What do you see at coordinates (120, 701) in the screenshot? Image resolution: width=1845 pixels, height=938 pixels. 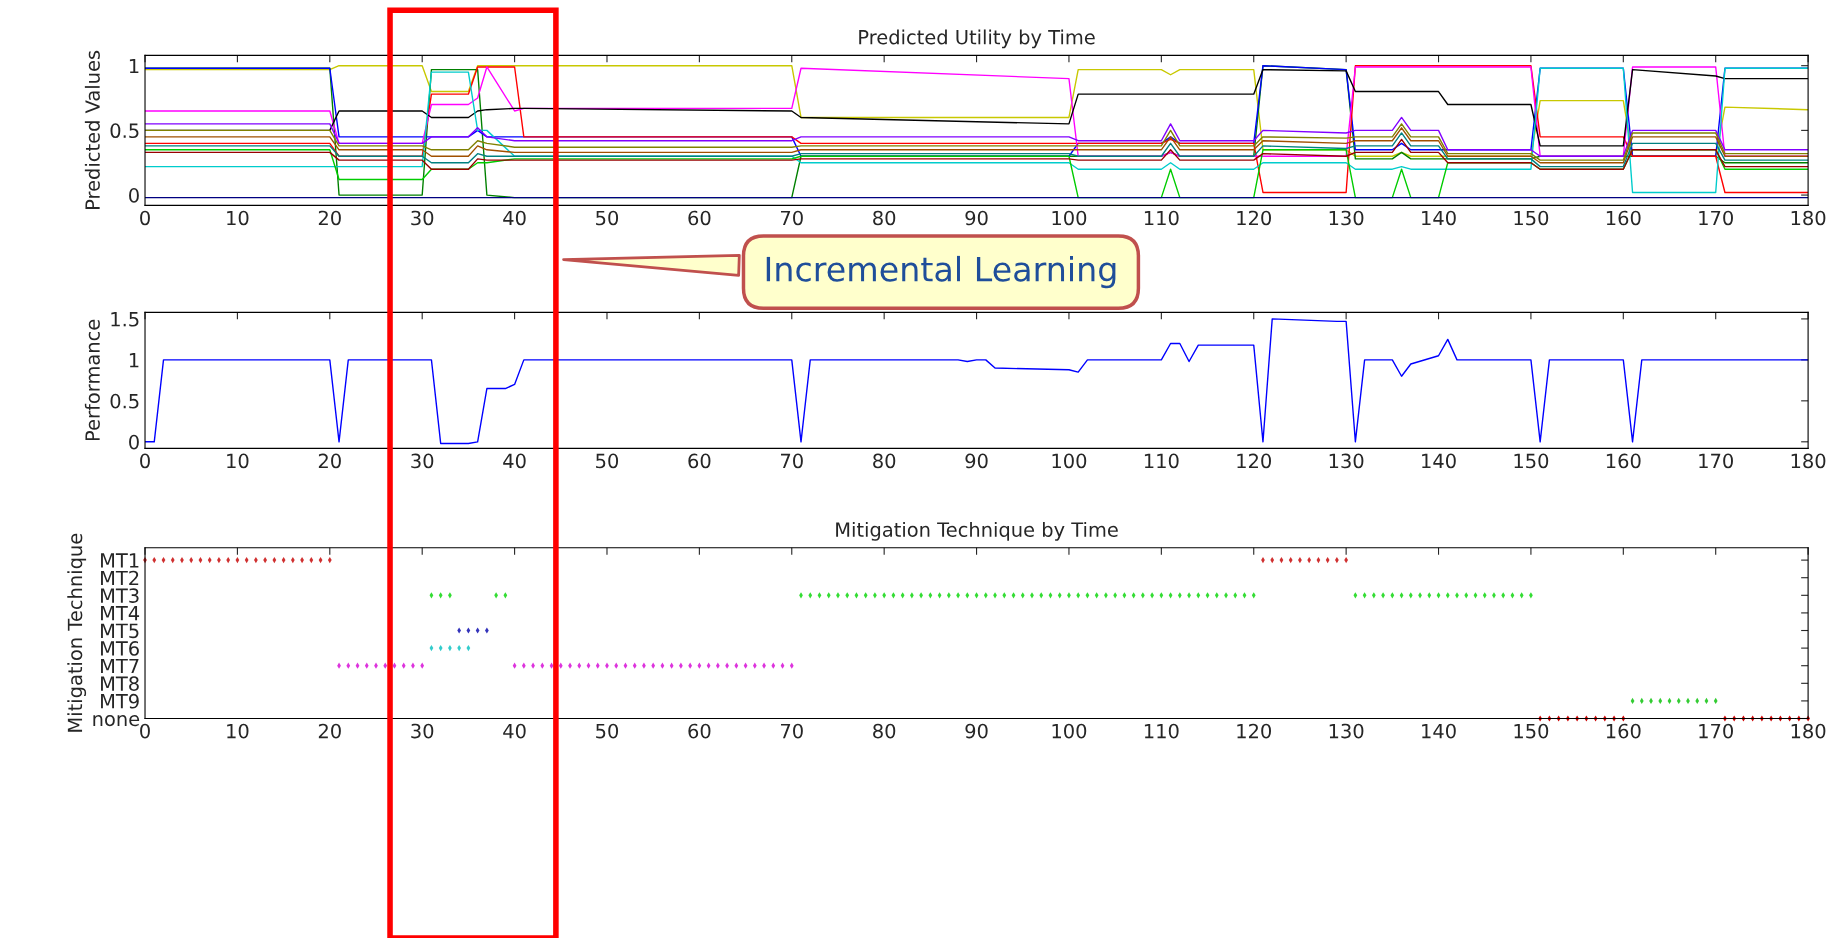 I see `y-tick-label: MT9` at bounding box center [120, 701].